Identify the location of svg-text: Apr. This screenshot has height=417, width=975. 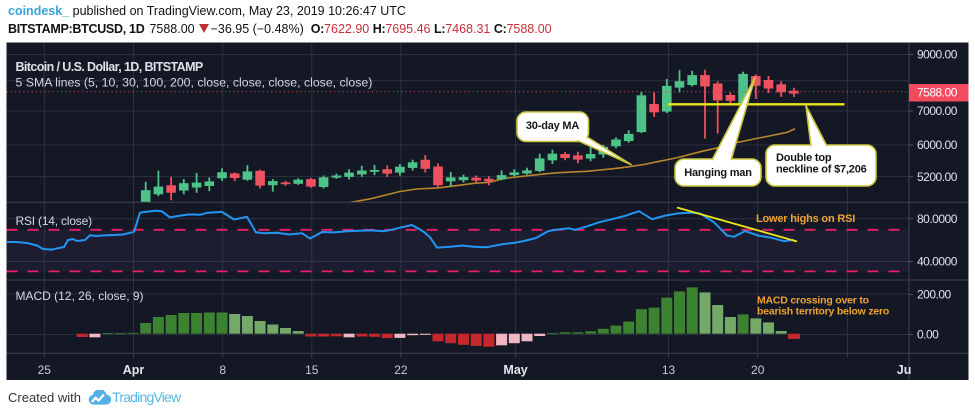
(134, 370).